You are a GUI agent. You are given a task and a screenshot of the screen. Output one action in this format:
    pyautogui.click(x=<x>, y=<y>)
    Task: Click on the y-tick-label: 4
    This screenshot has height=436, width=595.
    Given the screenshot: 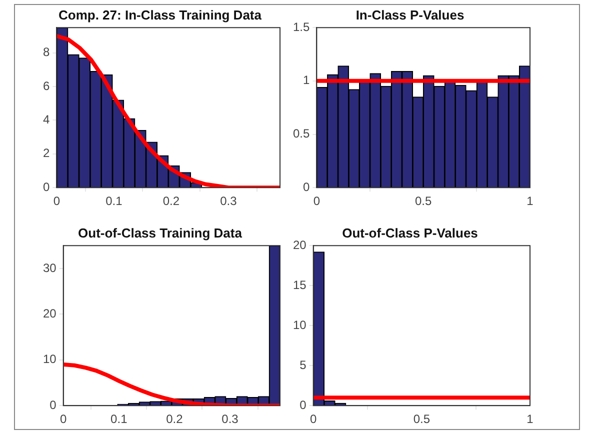 What is the action you would take?
    pyautogui.click(x=46, y=119)
    